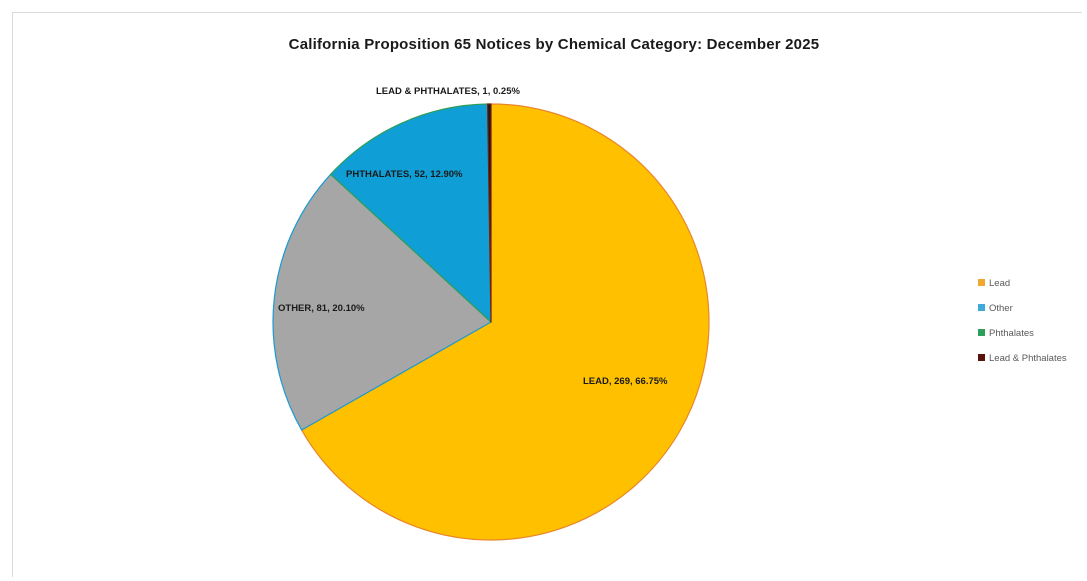 Image resolution: width=1087 pixels, height=581 pixels. What do you see at coordinates (981, 307) in the screenshot?
I see `legend-swatch-other` at bounding box center [981, 307].